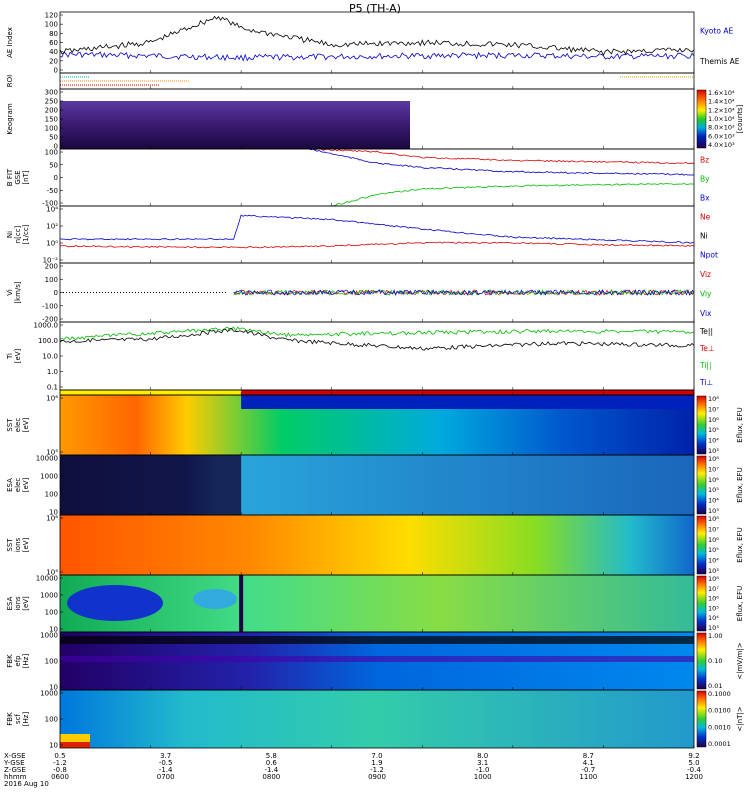 This screenshot has width=750, height=804. Describe the element at coordinates (151, 485) in the screenshot. I see `esa-electron-noise-region` at that location.